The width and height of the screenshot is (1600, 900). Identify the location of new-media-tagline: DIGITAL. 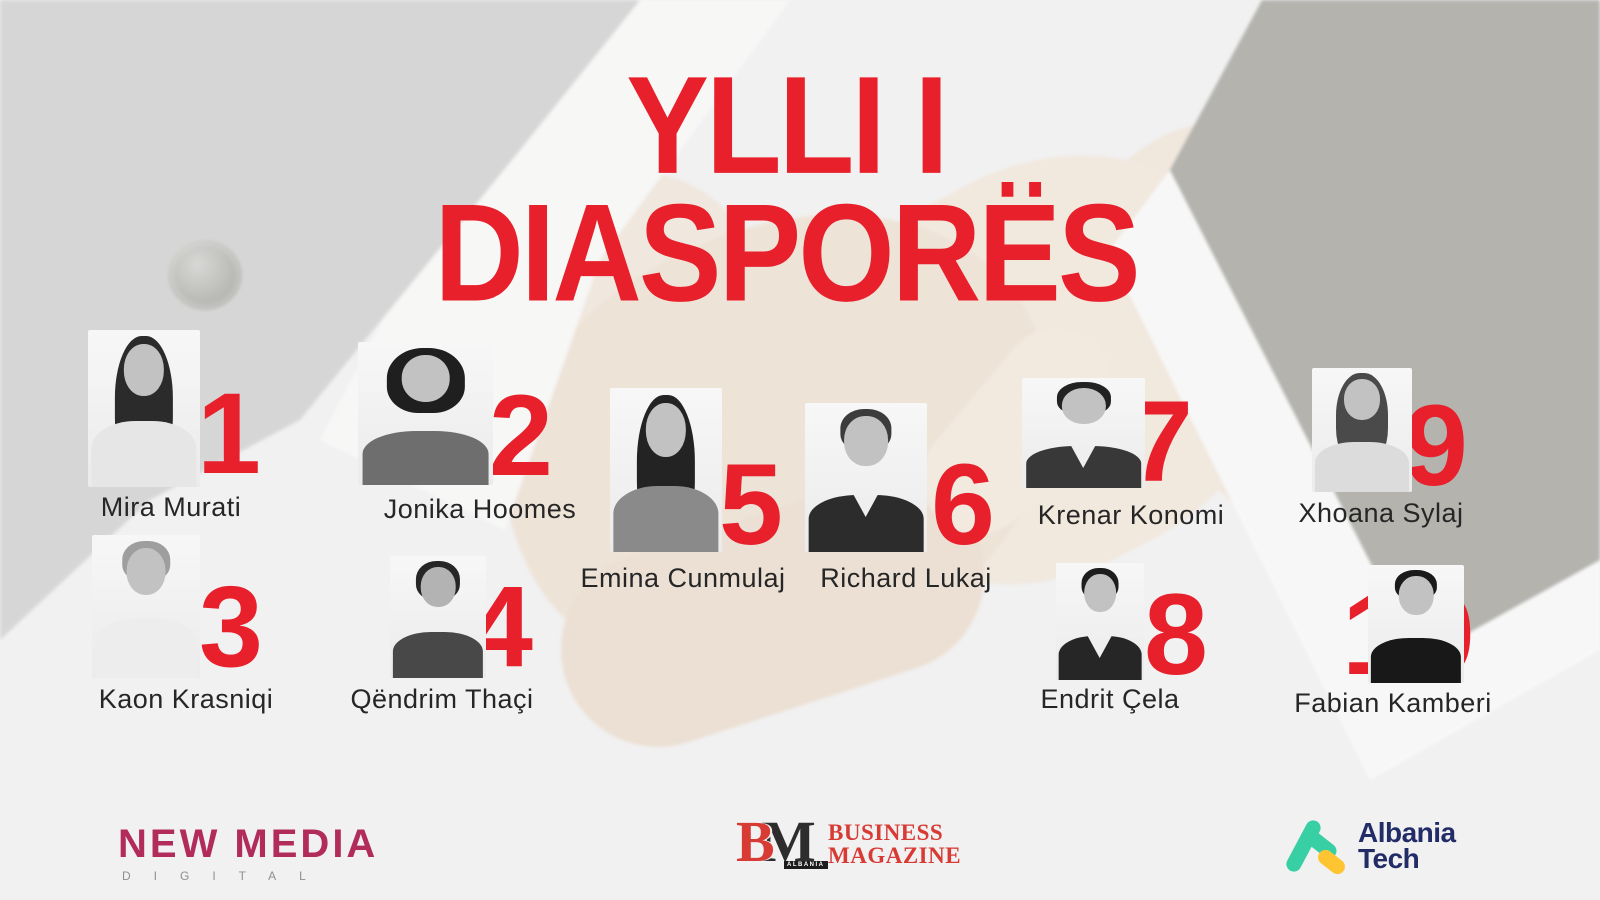
(225, 876).